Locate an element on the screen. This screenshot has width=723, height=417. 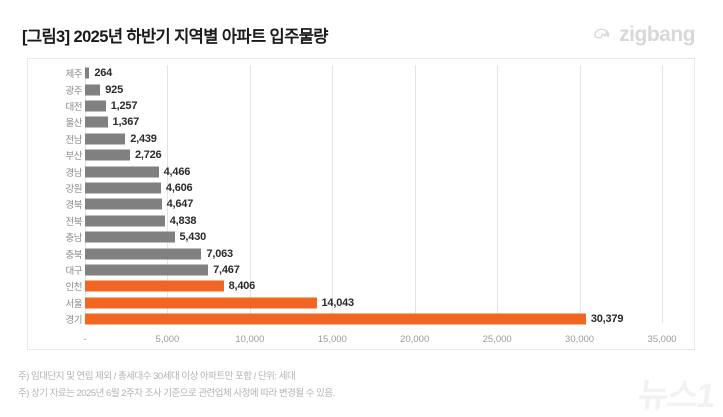
category-label: 전북 is located at coordinates (74, 222).